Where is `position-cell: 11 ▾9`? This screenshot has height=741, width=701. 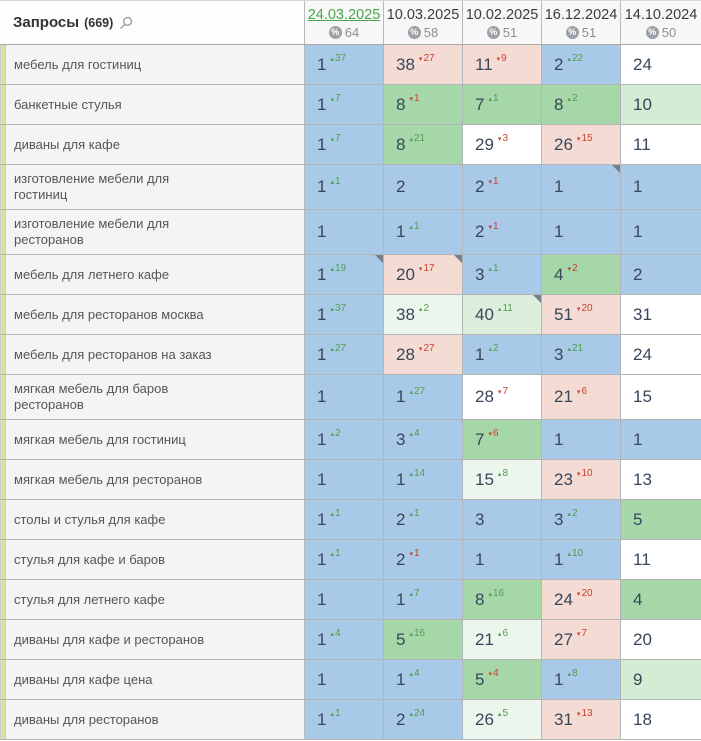 position-cell: 11 ▾9 is located at coordinates (502, 64).